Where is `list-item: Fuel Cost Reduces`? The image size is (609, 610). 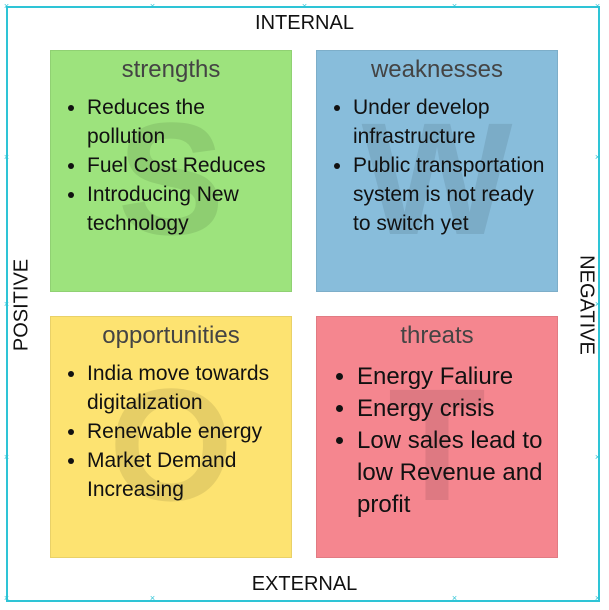 list-item: Fuel Cost Reduces is located at coordinates (186, 165).